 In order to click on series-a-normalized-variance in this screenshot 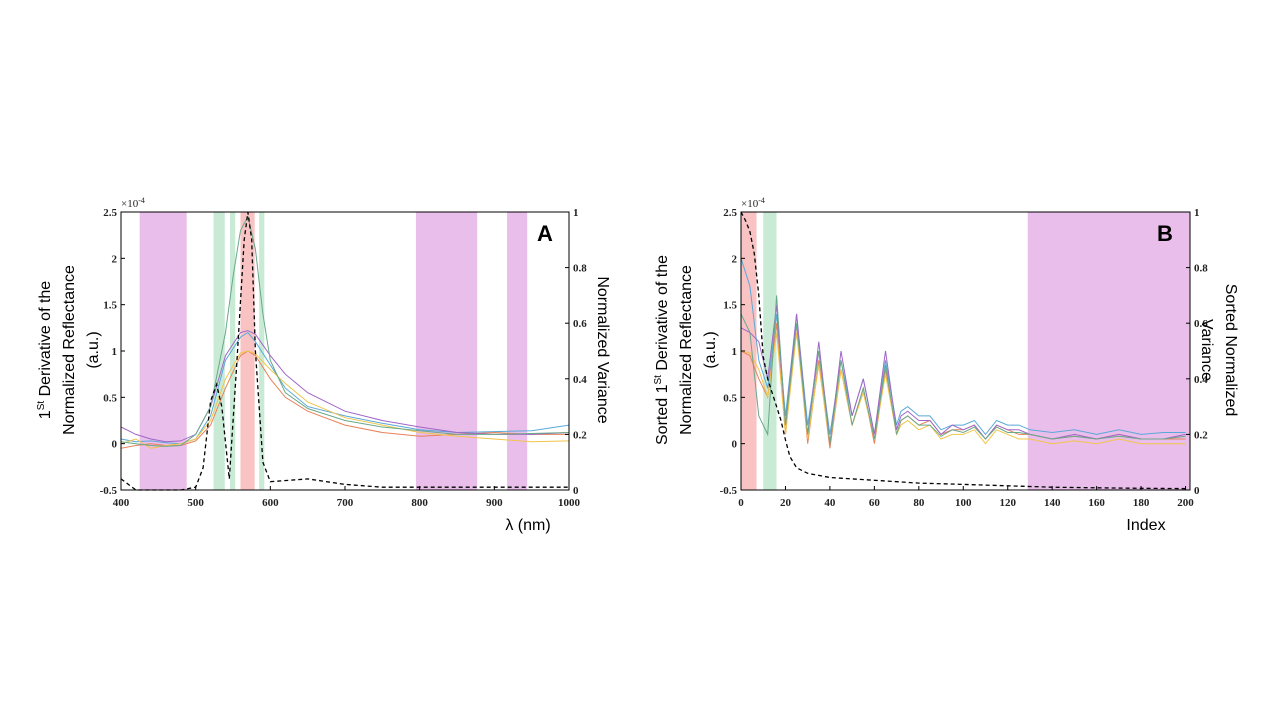, I will do `click(344, 351)`.